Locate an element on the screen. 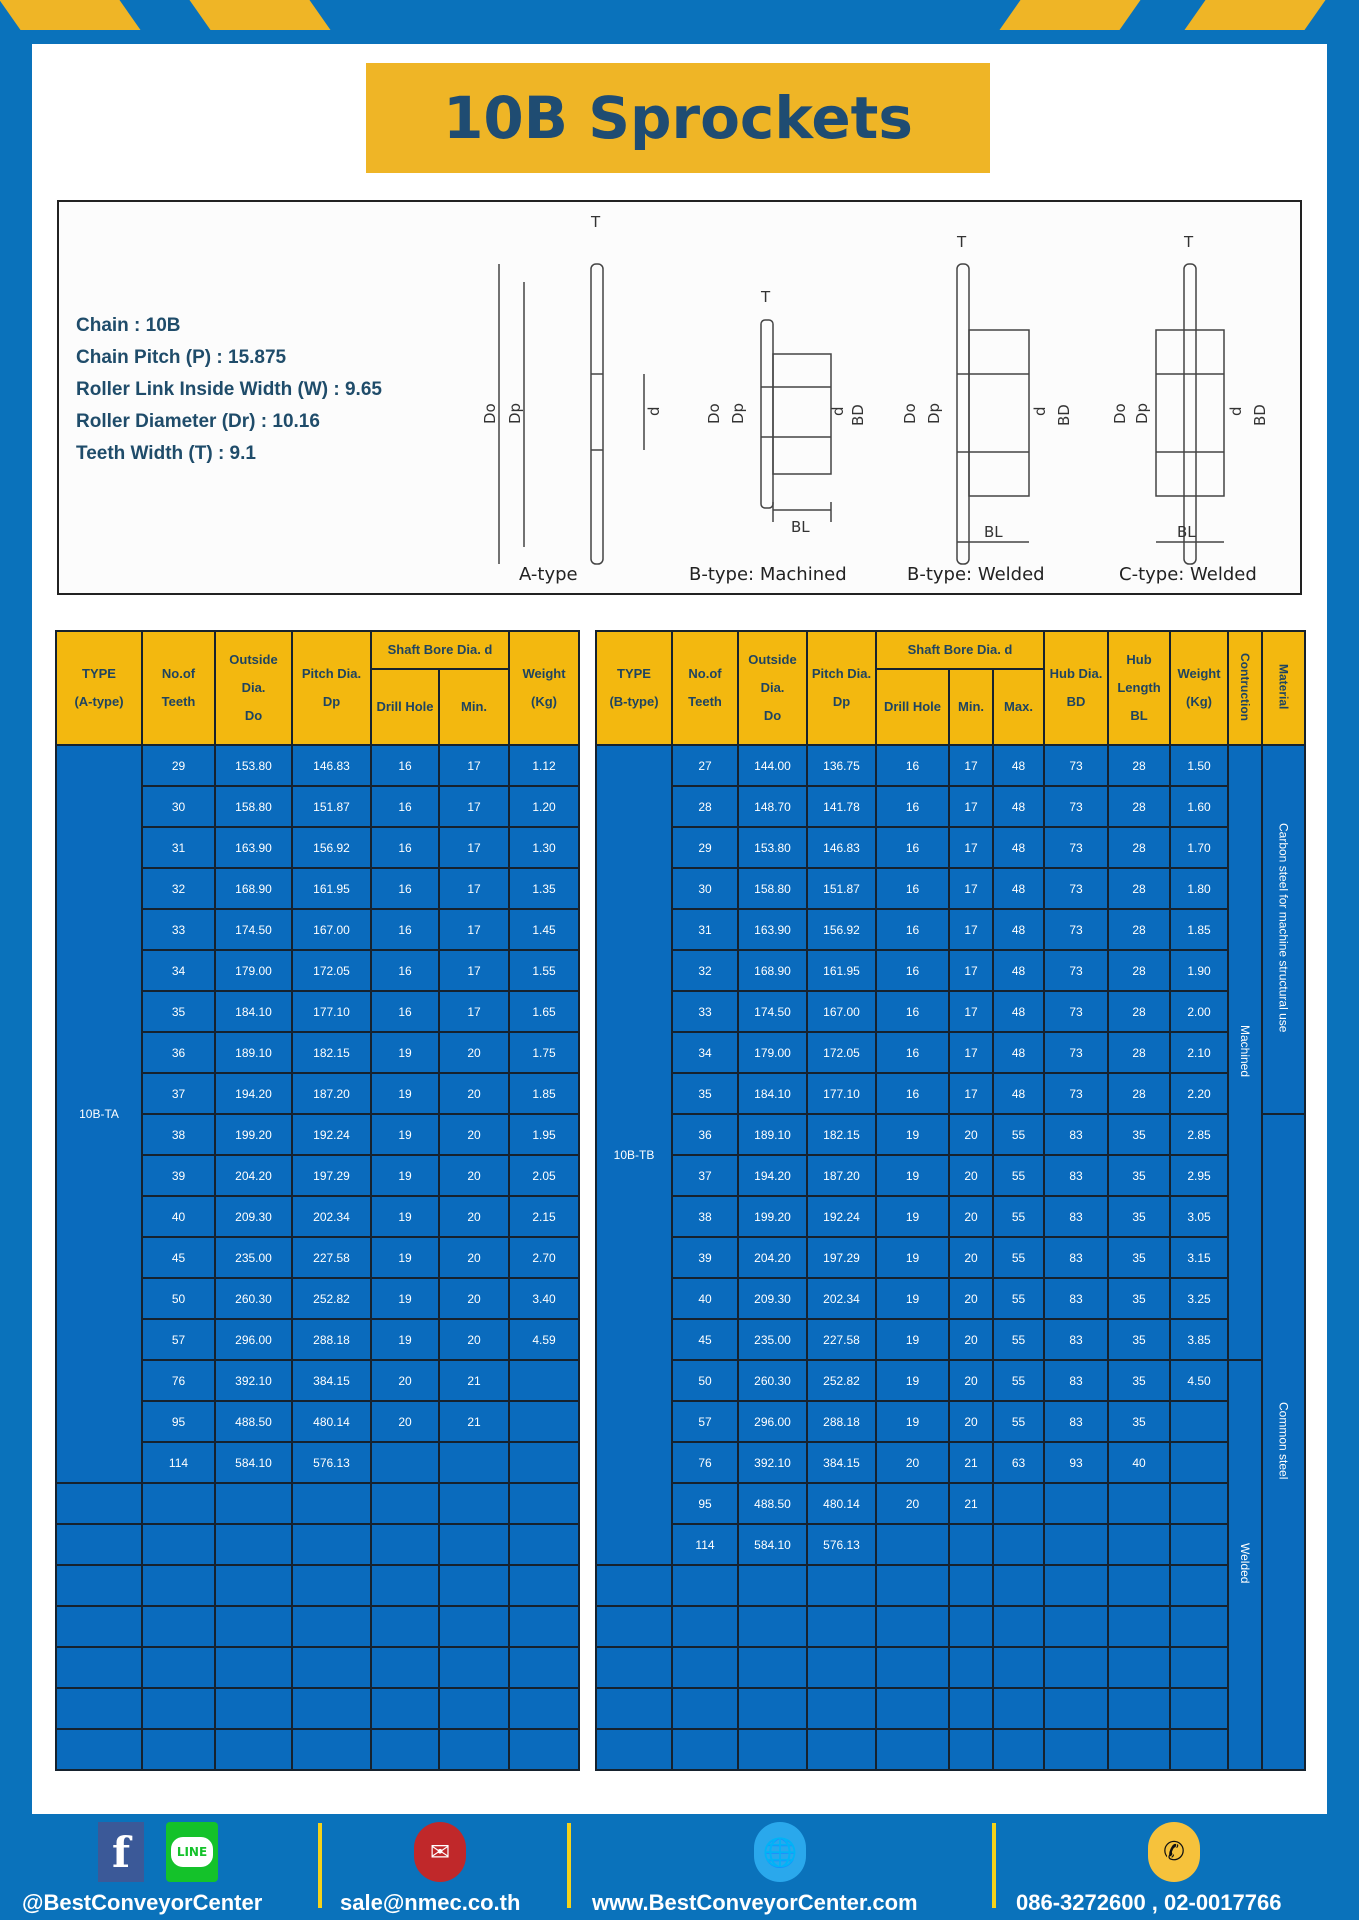 This screenshot has width=1359, height=1920. label-c-welded: C-type: Welded is located at coordinates (1188, 574).